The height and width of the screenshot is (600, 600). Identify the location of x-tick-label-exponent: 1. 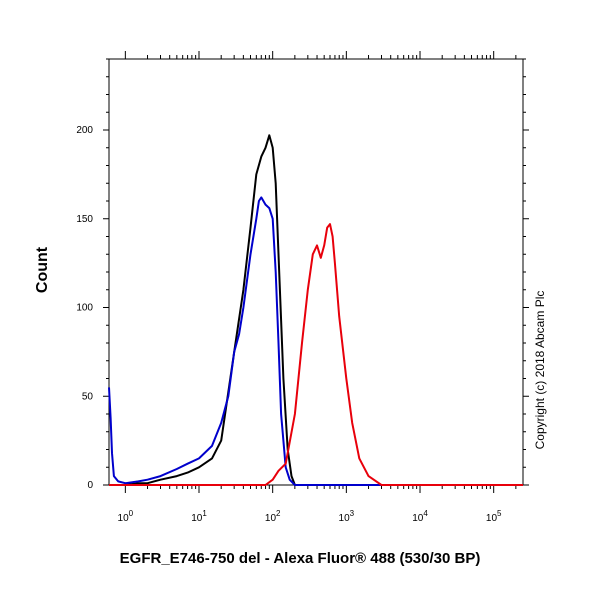
(204, 513).